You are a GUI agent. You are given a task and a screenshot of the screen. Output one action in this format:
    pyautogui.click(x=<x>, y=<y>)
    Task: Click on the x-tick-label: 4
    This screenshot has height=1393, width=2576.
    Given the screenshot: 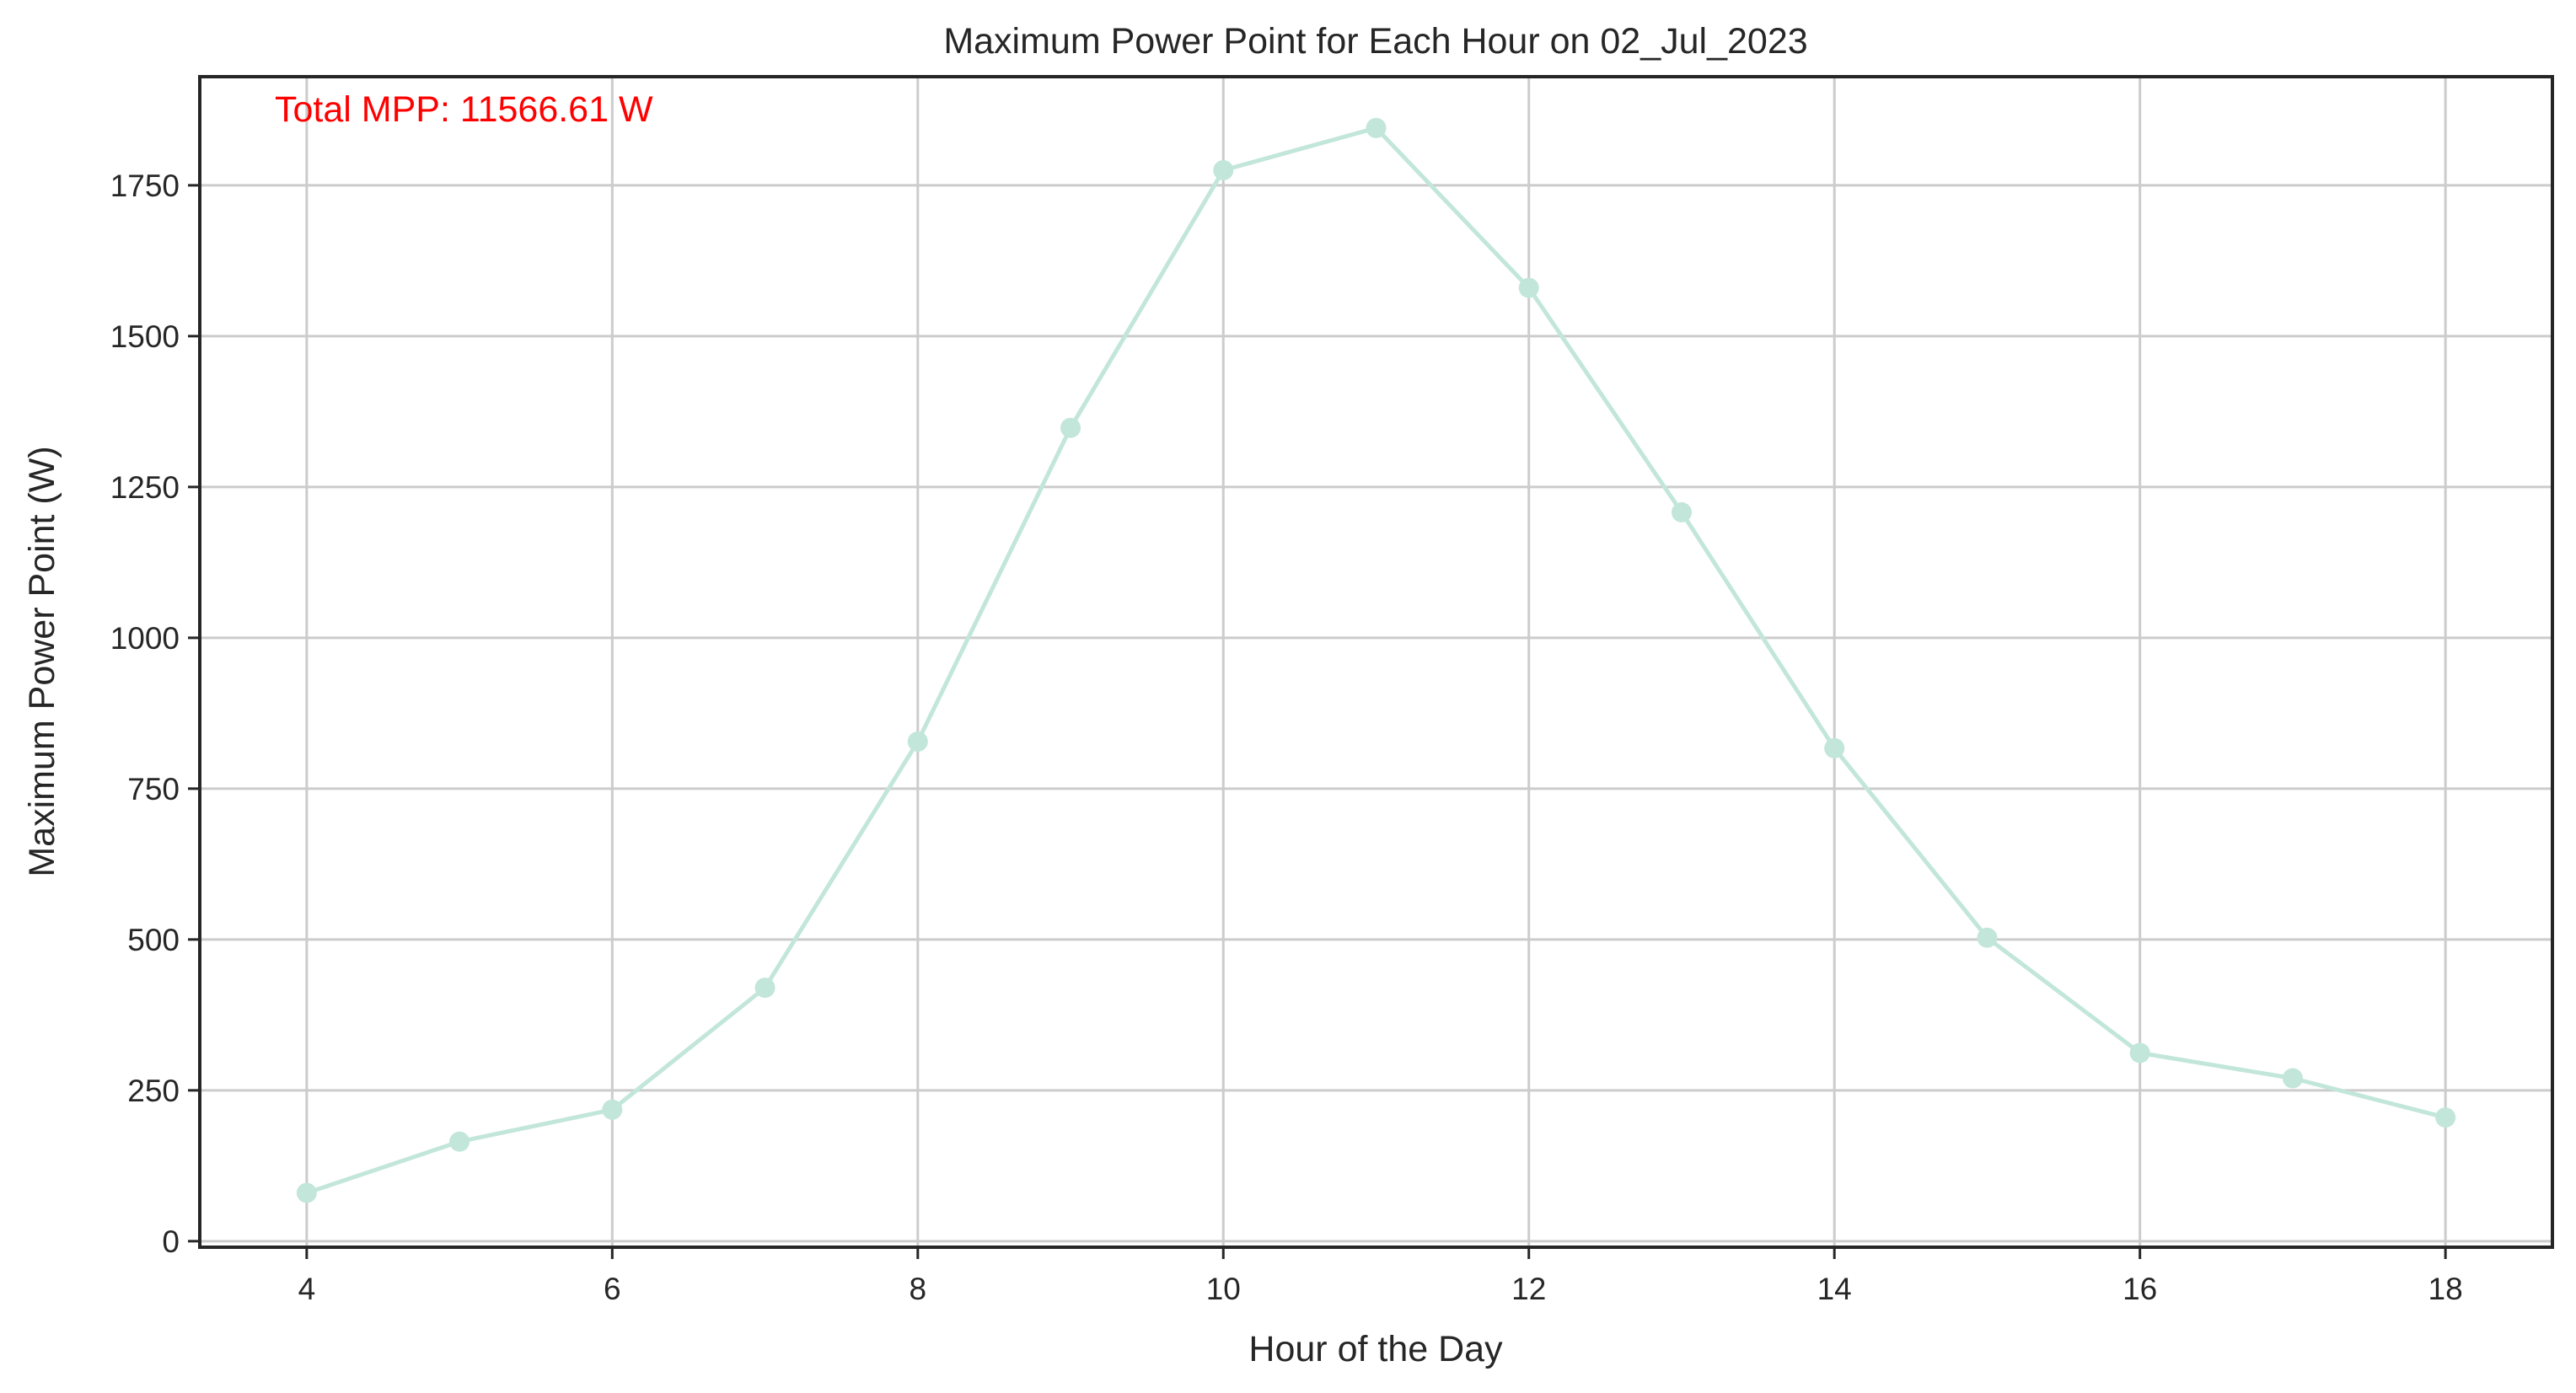 What is the action you would take?
    pyautogui.click(x=307, y=1289)
    